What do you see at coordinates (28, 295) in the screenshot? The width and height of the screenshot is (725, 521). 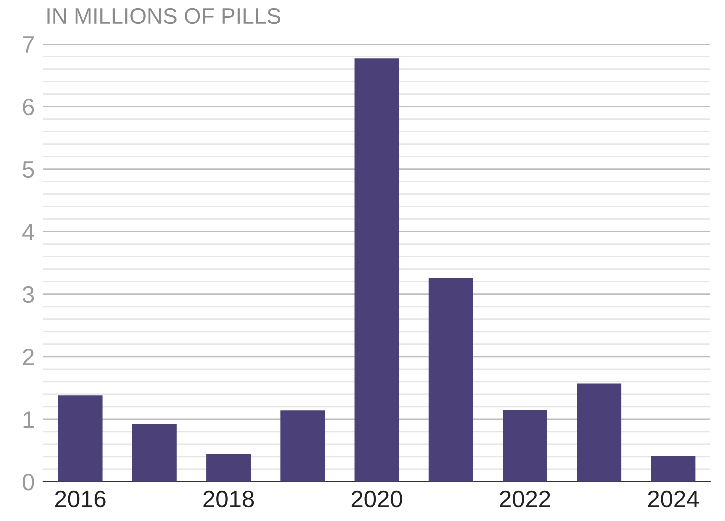 I see `y-tick-label: 3` at bounding box center [28, 295].